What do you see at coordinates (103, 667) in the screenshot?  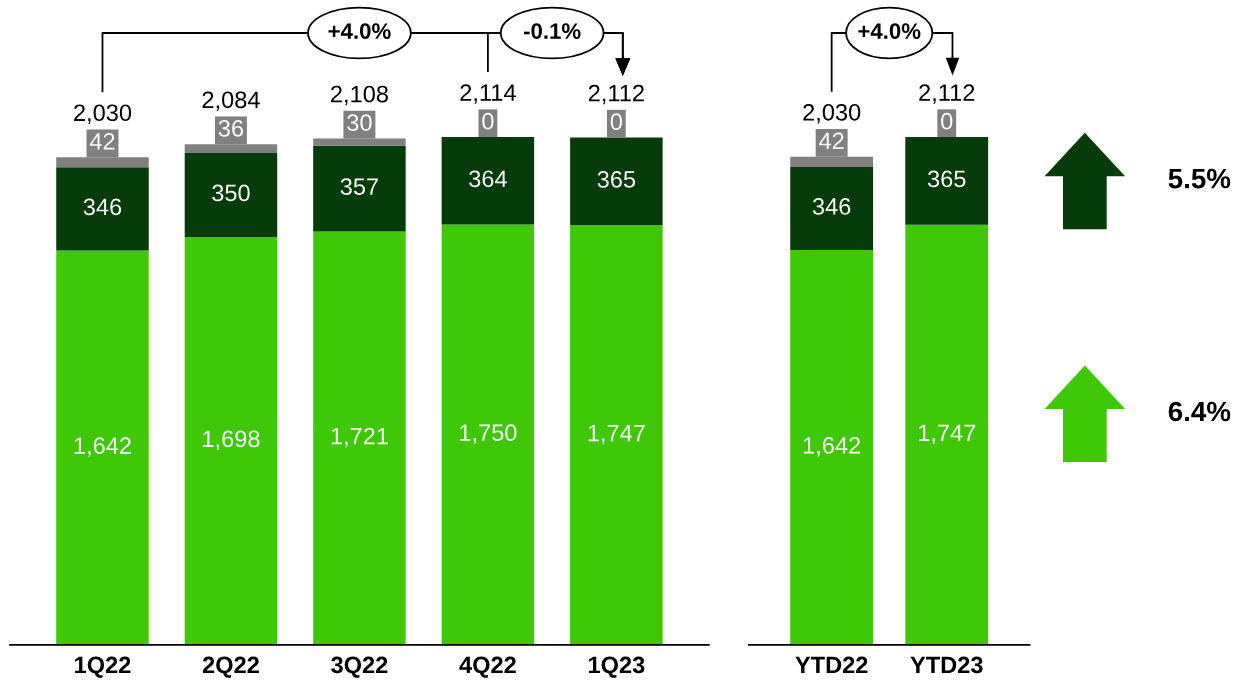 I see `x-tick-label: 1Q22` at bounding box center [103, 667].